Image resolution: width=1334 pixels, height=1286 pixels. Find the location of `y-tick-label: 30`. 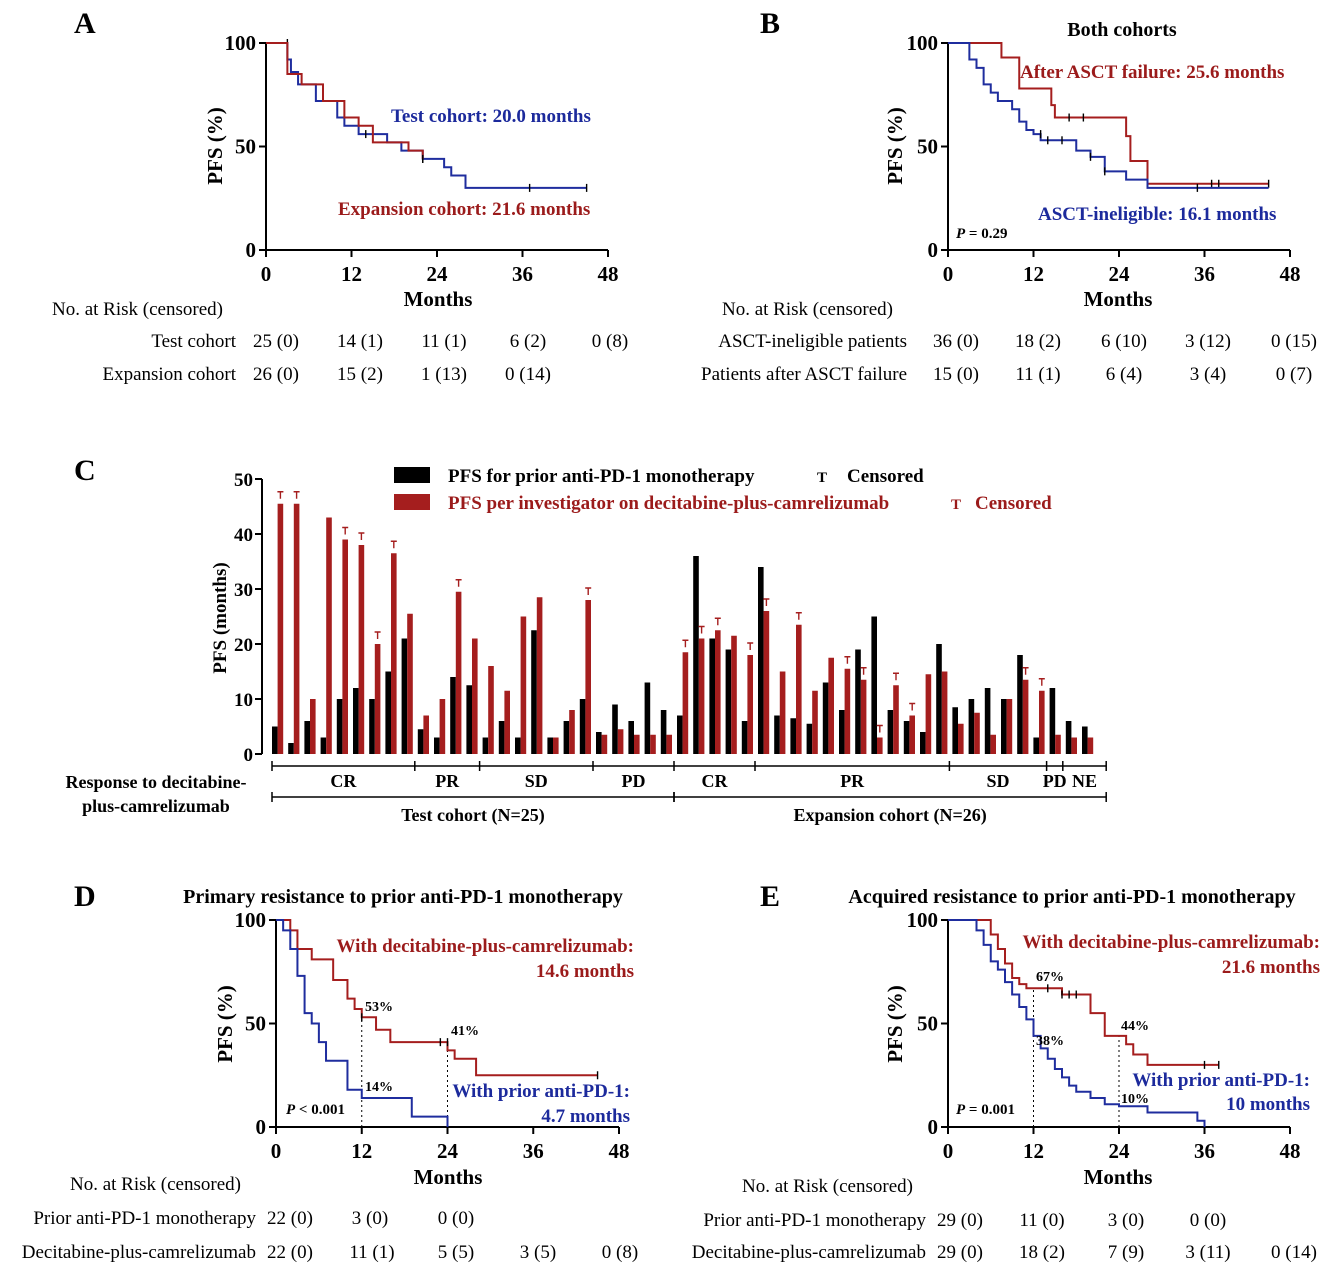

y-tick-label: 30 is located at coordinates (243, 590).